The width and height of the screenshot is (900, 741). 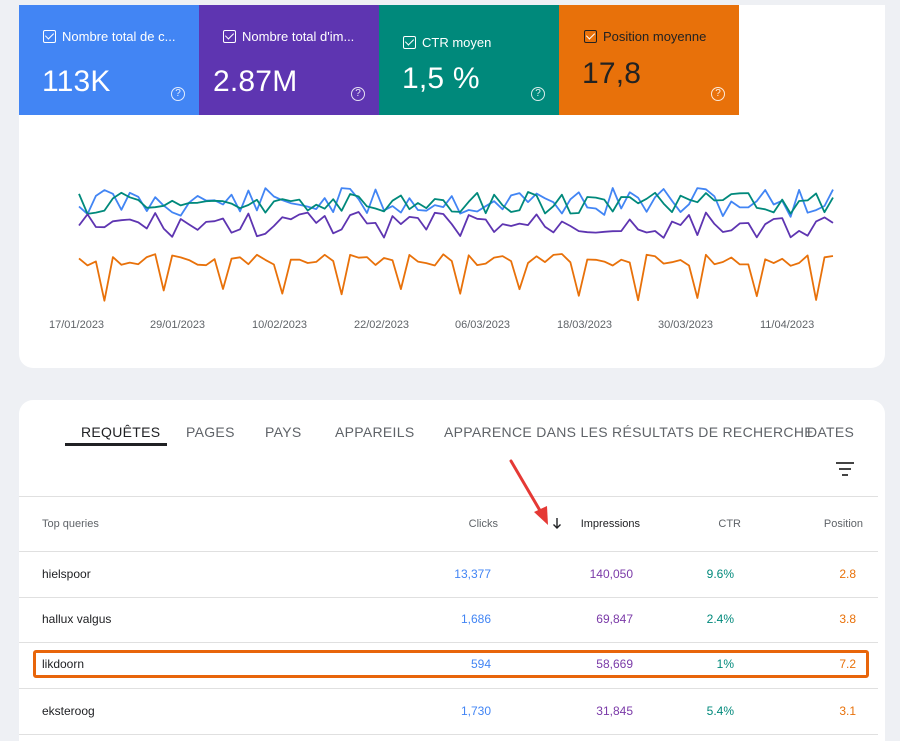 I want to click on ctr-cell: 5.4%, so click(x=720, y=711).